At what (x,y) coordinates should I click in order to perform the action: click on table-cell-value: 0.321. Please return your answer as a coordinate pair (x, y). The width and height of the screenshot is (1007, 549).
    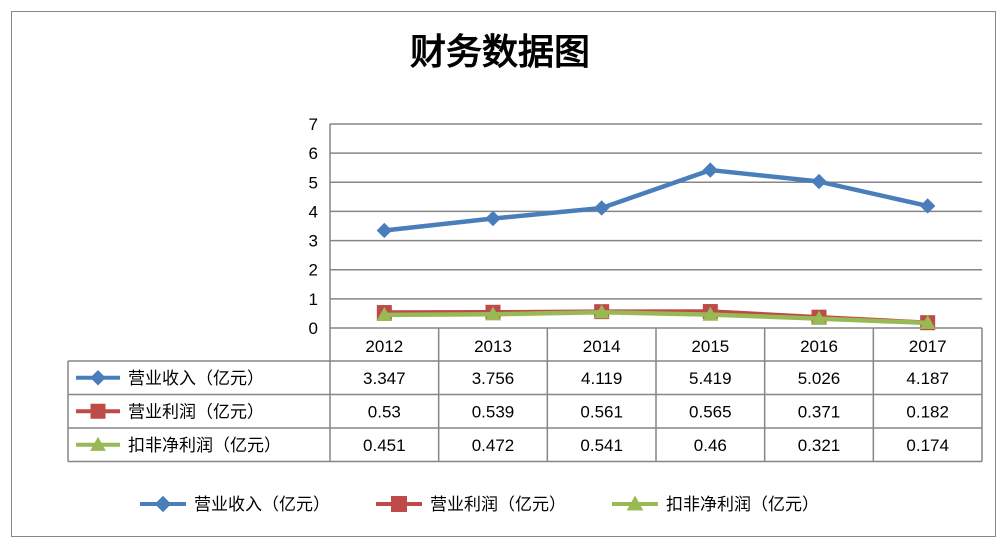
    Looking at the image, I should click on (819, 445).